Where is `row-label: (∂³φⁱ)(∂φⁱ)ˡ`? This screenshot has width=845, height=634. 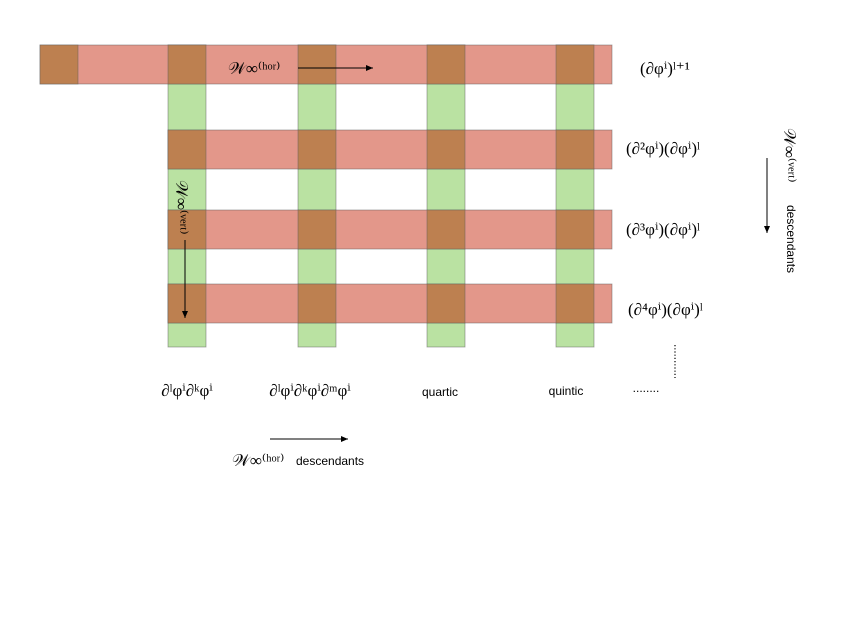
row-label: (∂³φⁱ)(∂φⁱ)ˡ is located at coordinates (663, 229).